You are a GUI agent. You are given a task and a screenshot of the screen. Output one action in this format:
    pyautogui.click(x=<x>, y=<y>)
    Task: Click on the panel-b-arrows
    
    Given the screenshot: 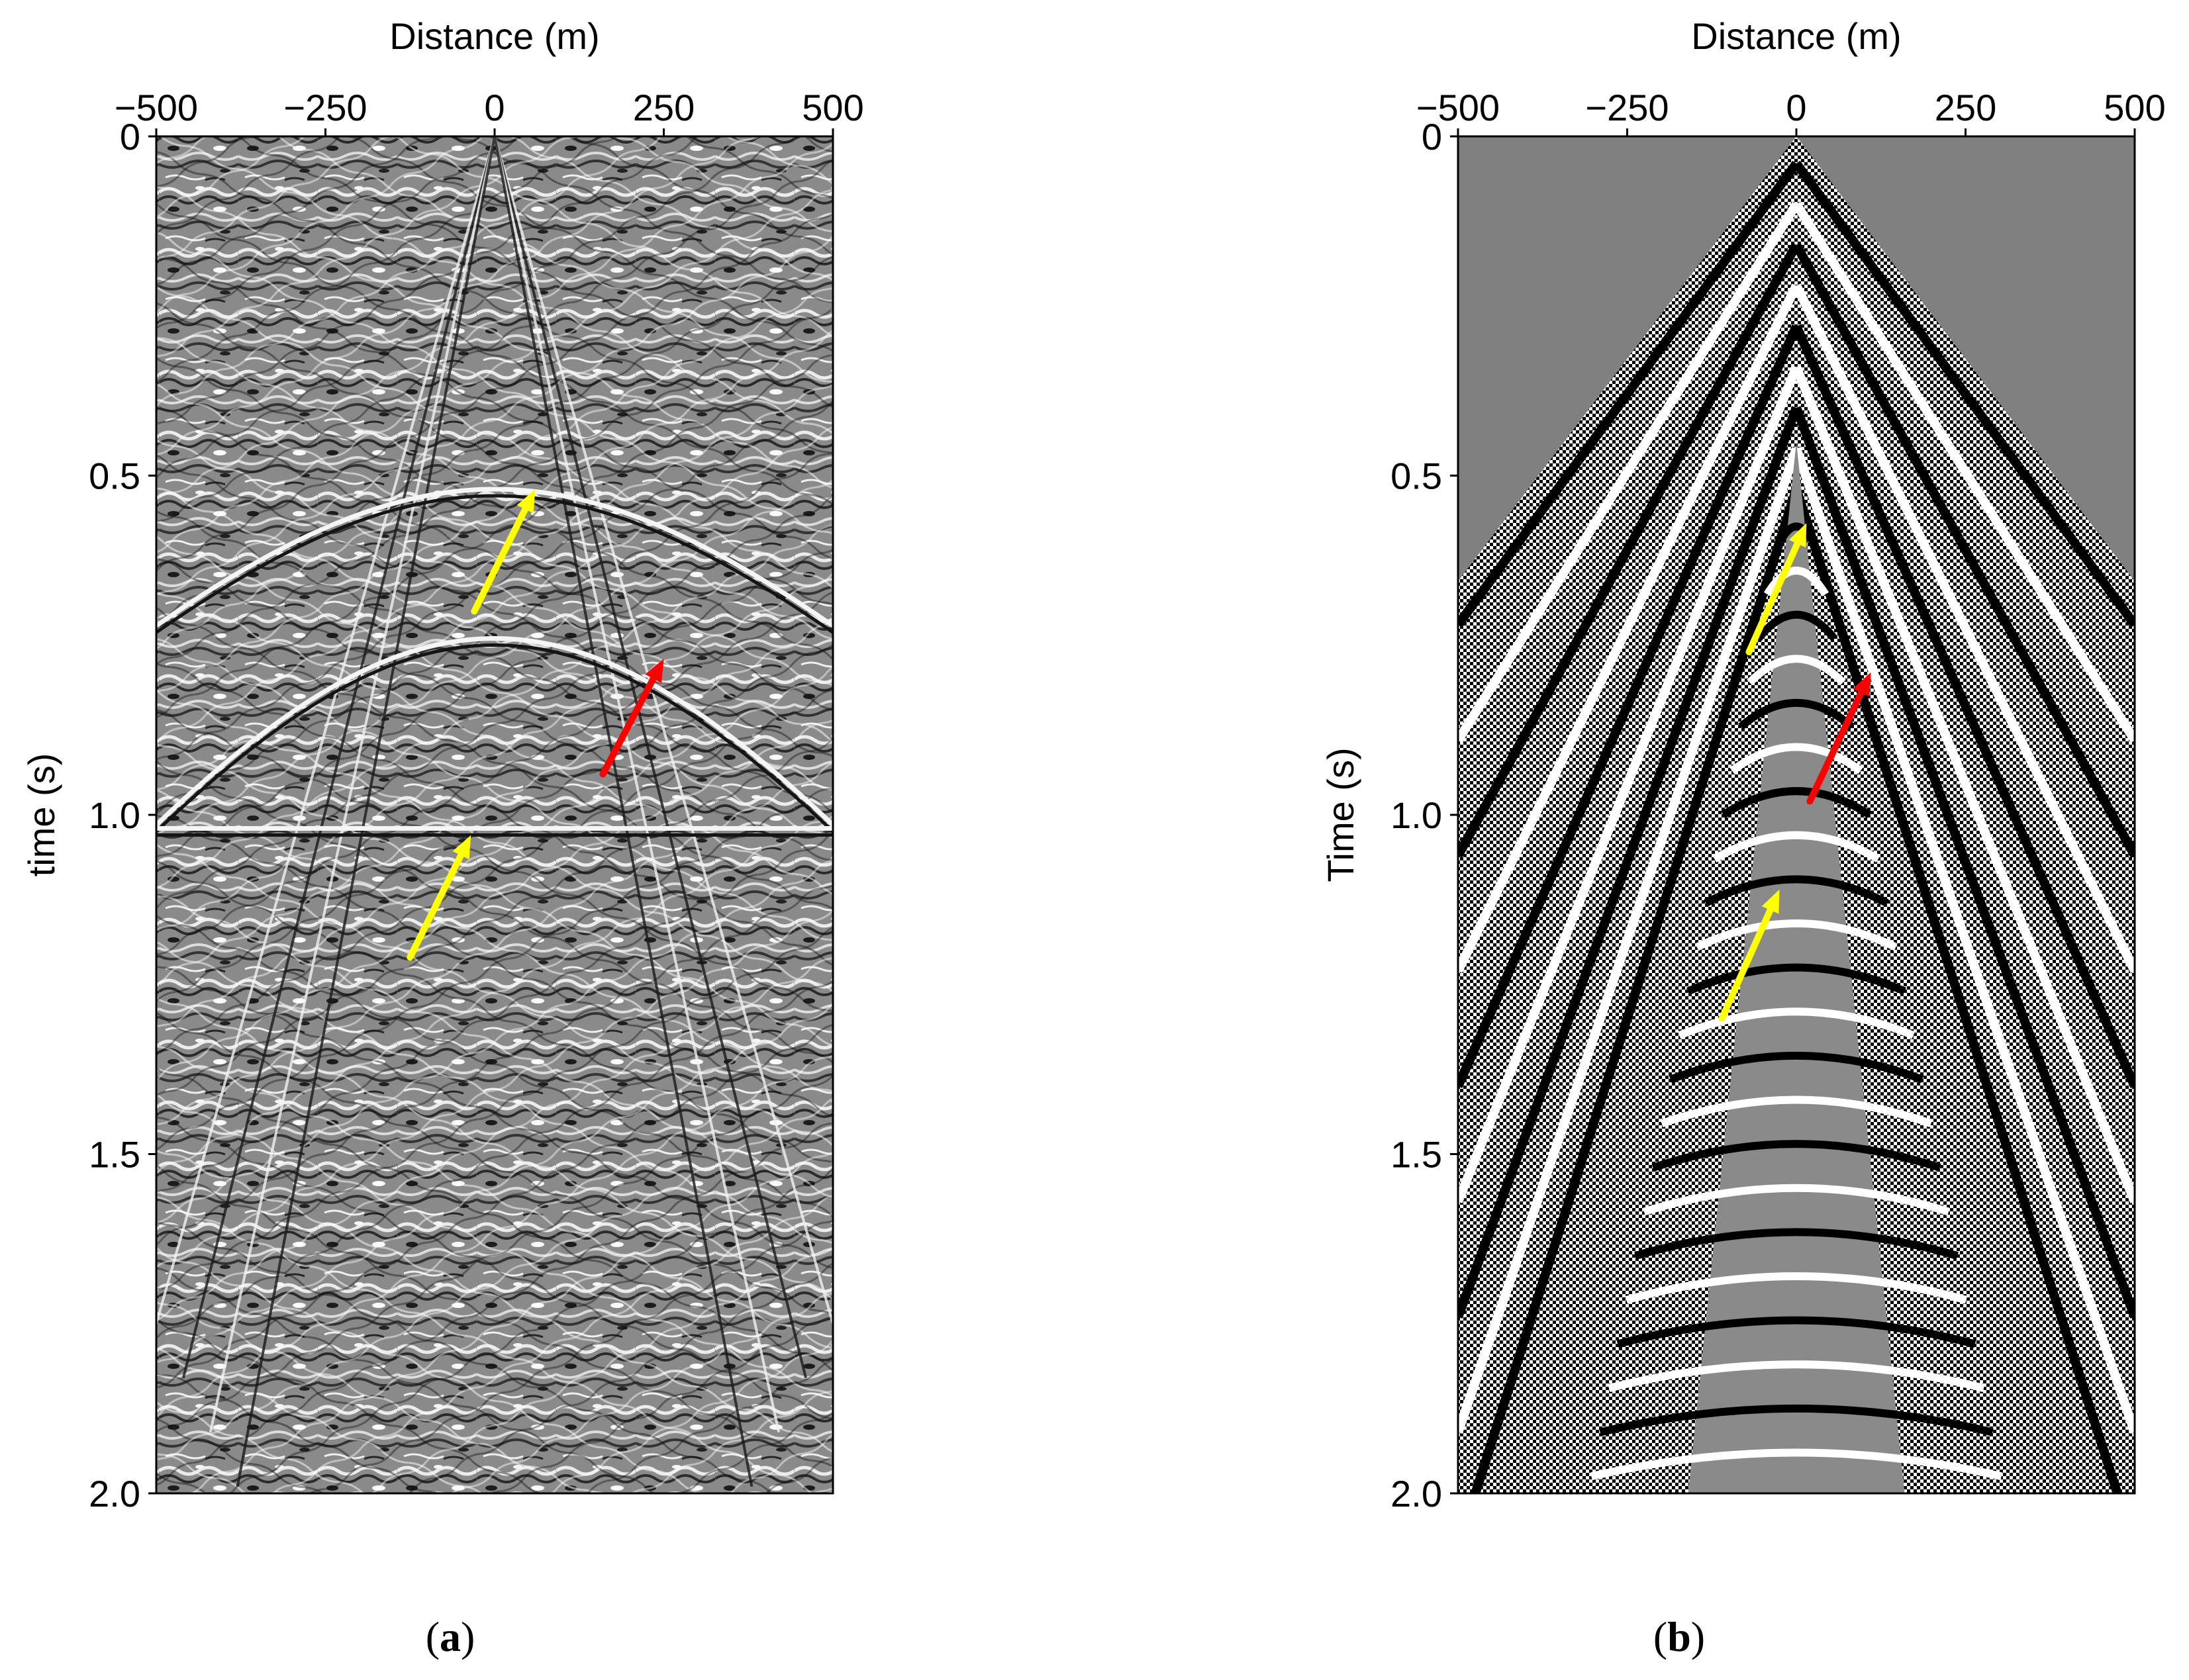 What is the action you would take?
    pyautogui.click(x=1794, y=772)
    